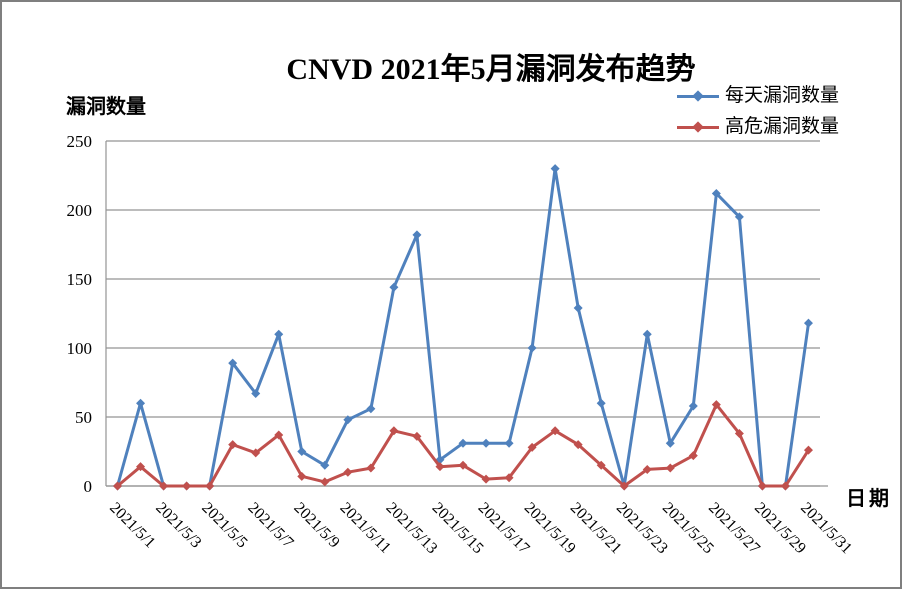 The width and height of the screenshot is (902, 589). I want to click on legend-item-daily: 每天漏洞数量, so click(758, 96).